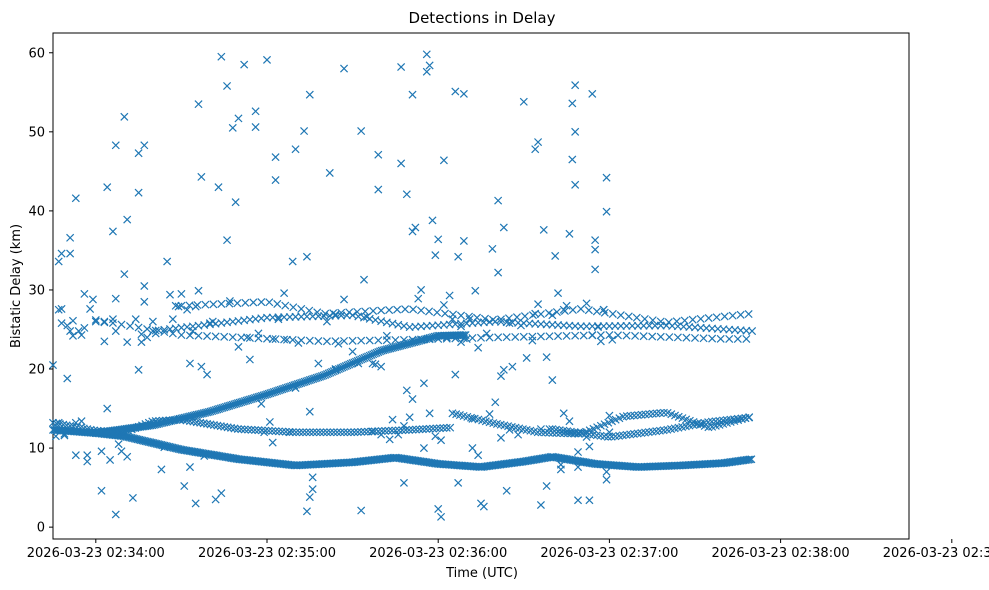  I want to click on y-tick-label: 20, so click(36, 370).